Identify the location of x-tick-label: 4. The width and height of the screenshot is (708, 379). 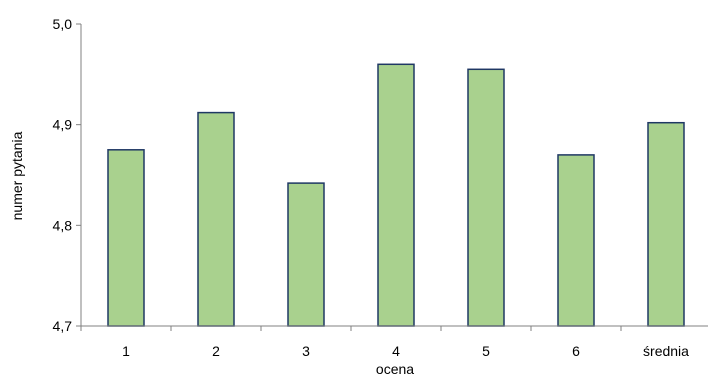
(396, 351).